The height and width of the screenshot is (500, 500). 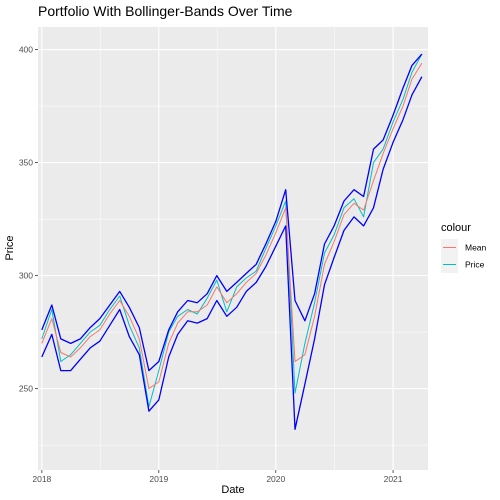 What do you see at coordinates (165, 11) in the screenshot?
I see `chart-title: Portfolio With Bollinger-Bands Over Time` at bounding box center [165, 11].